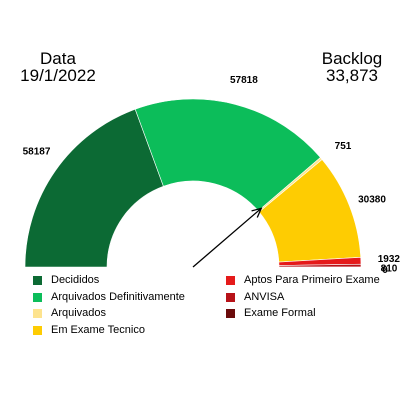  I want to click on gauge-value-label-arquivados-definitivamente: 57818, so click(244, 80).